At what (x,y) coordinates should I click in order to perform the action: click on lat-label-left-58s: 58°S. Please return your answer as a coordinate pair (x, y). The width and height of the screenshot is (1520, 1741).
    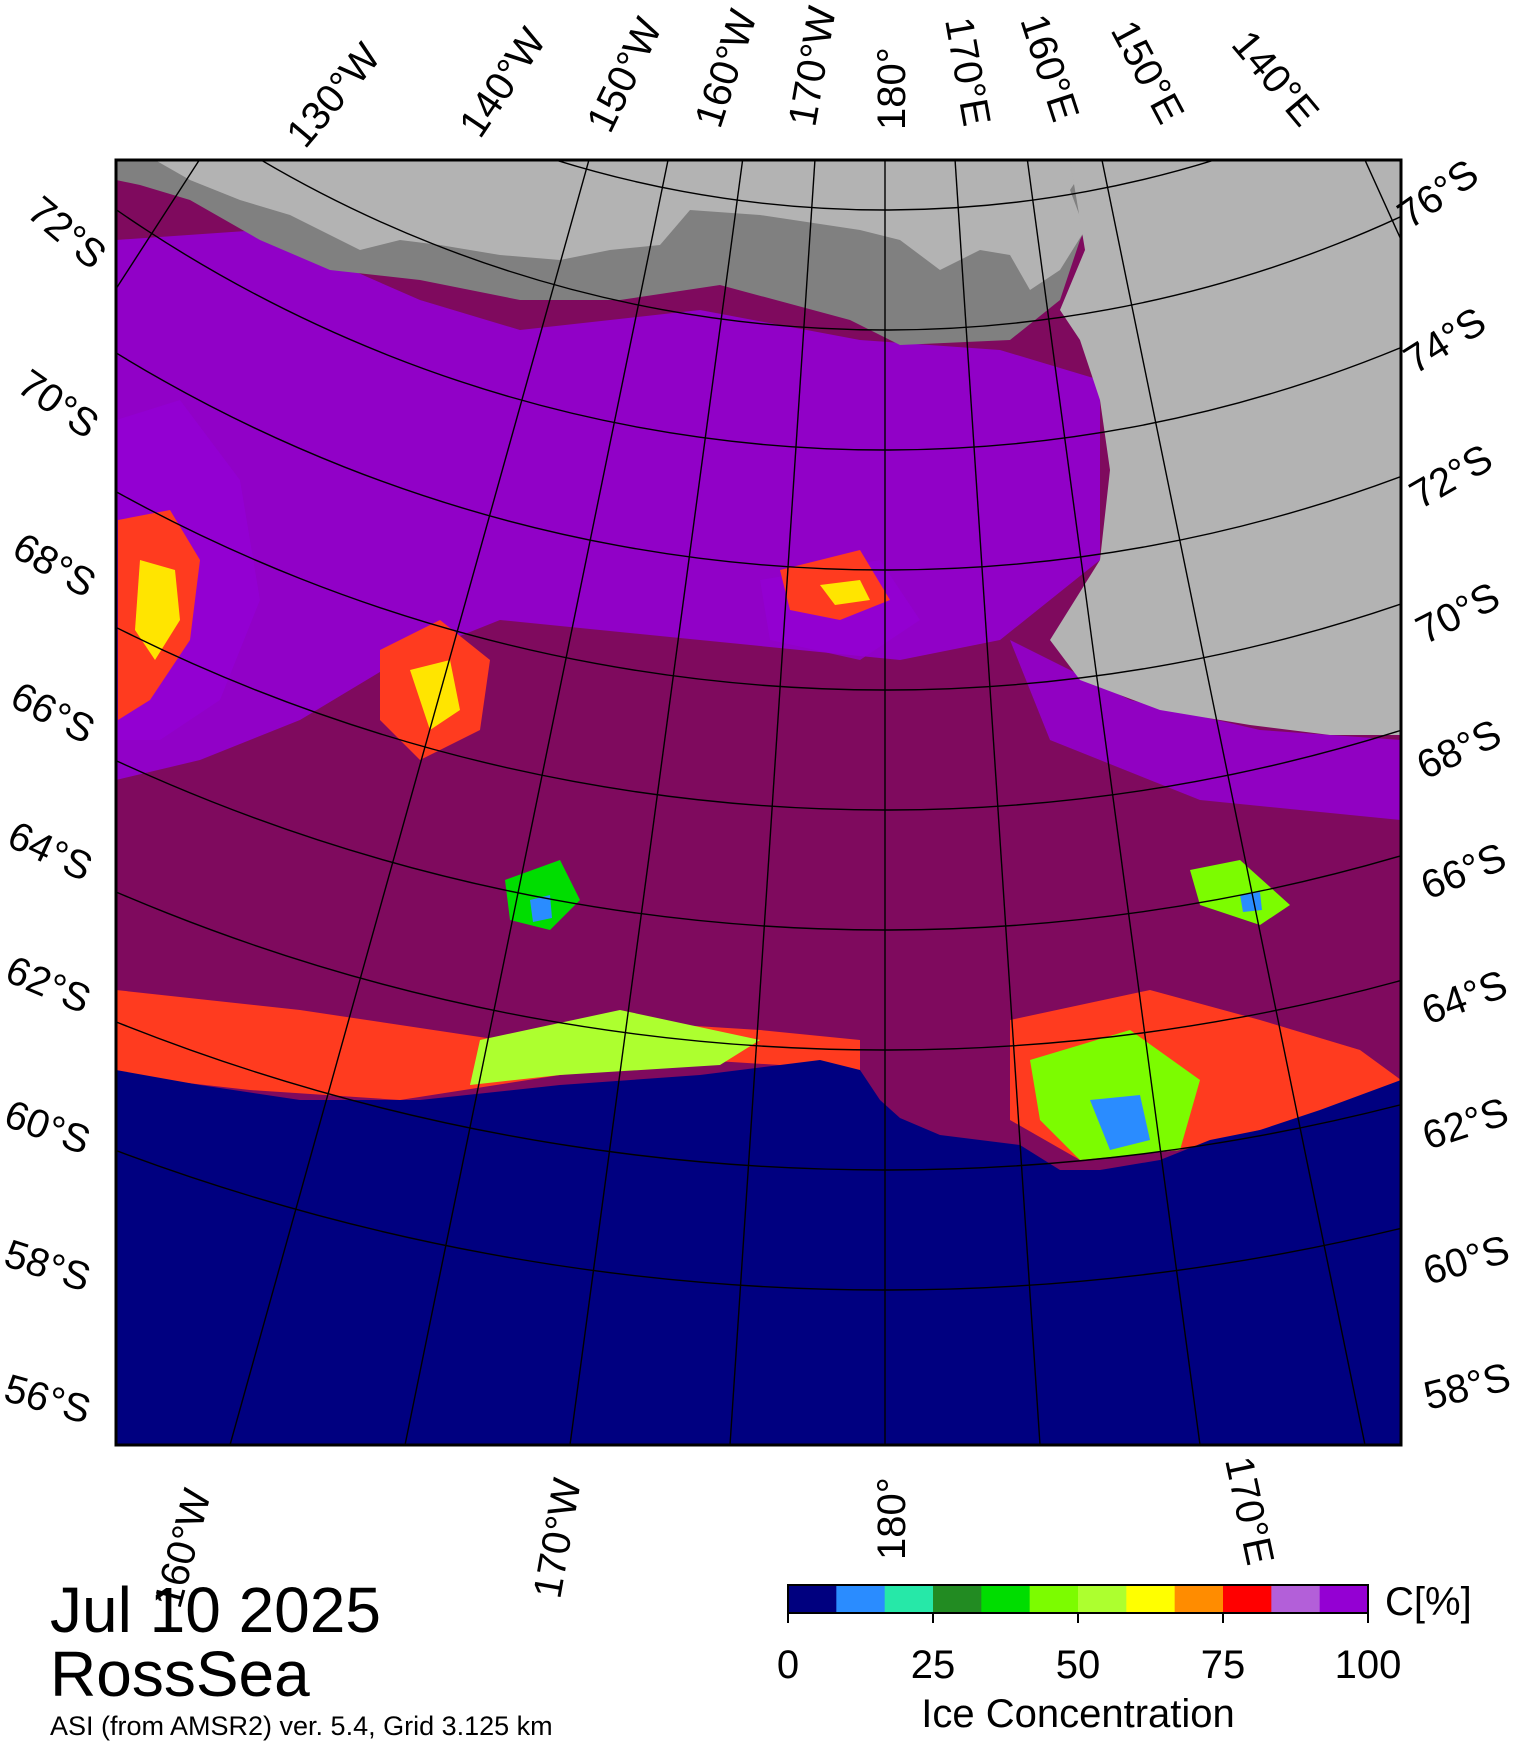
    Looking at the image, I should click on (48, 1266).